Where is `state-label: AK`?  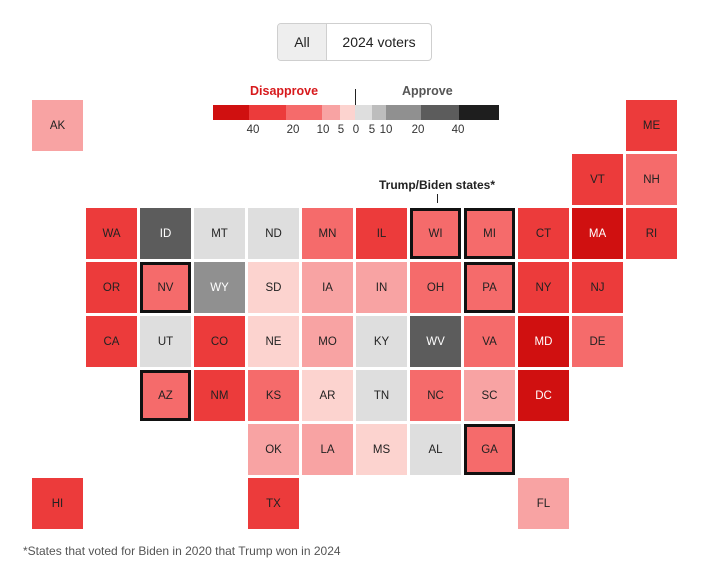 state-label: AK is located at coordinates (57, 125).